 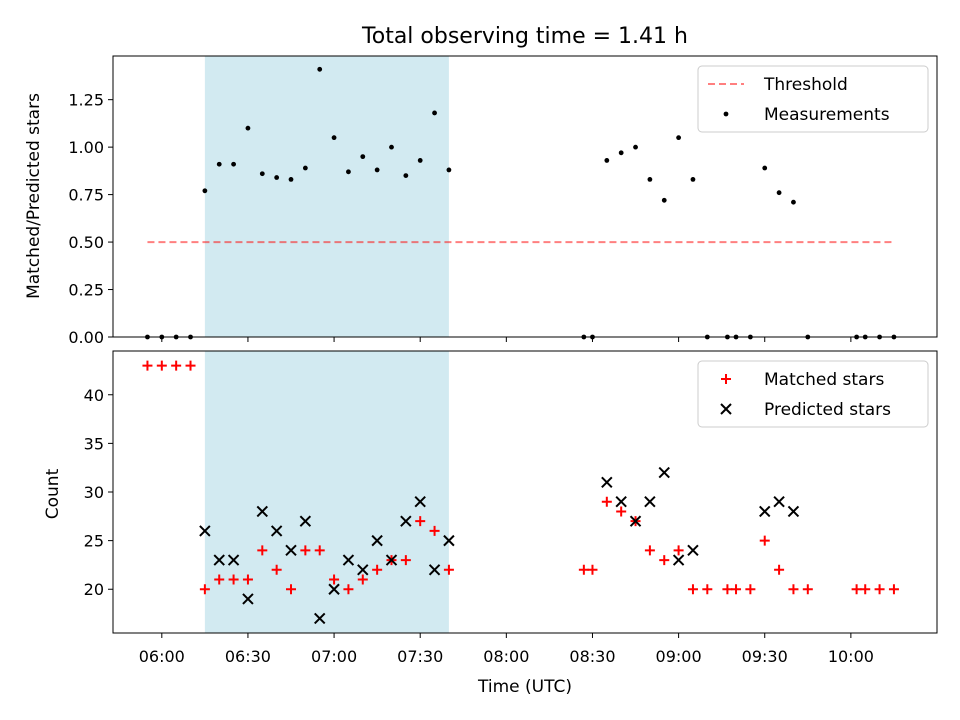 What do you see at coordinates (86, 195) in the screenshot?
I see `y-tick-label: 0.75` at bounding box center [86, 195].